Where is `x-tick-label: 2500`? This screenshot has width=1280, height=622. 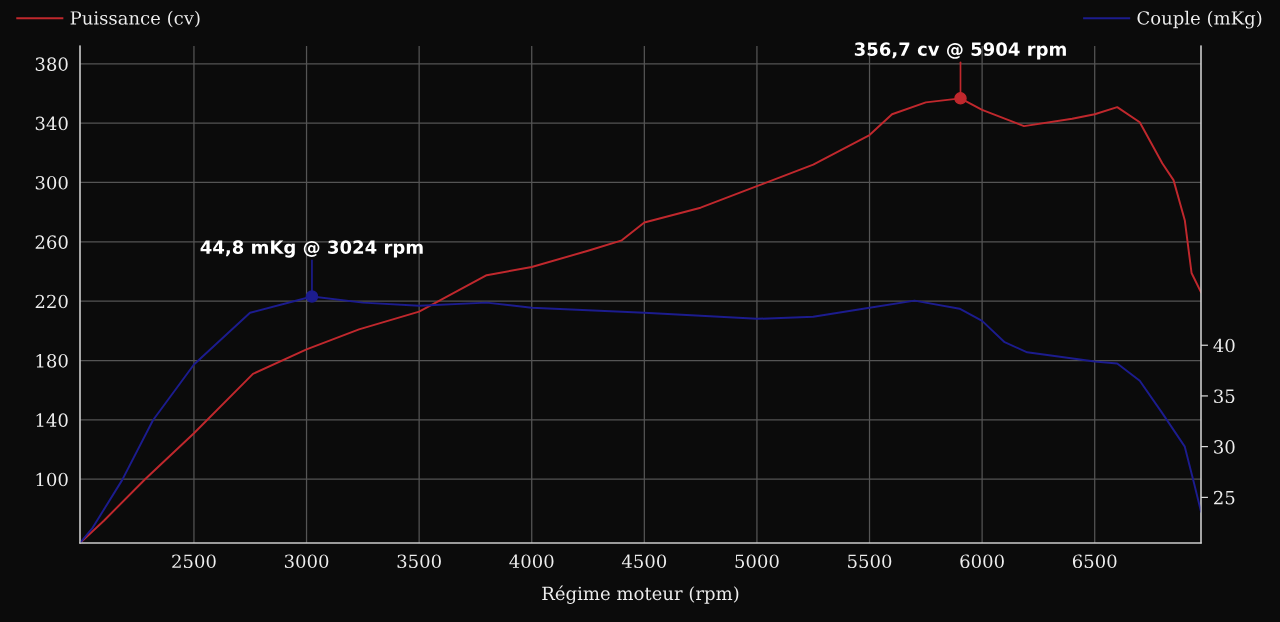
x-tick-label: 2500 is located at coordinates (194, 561).